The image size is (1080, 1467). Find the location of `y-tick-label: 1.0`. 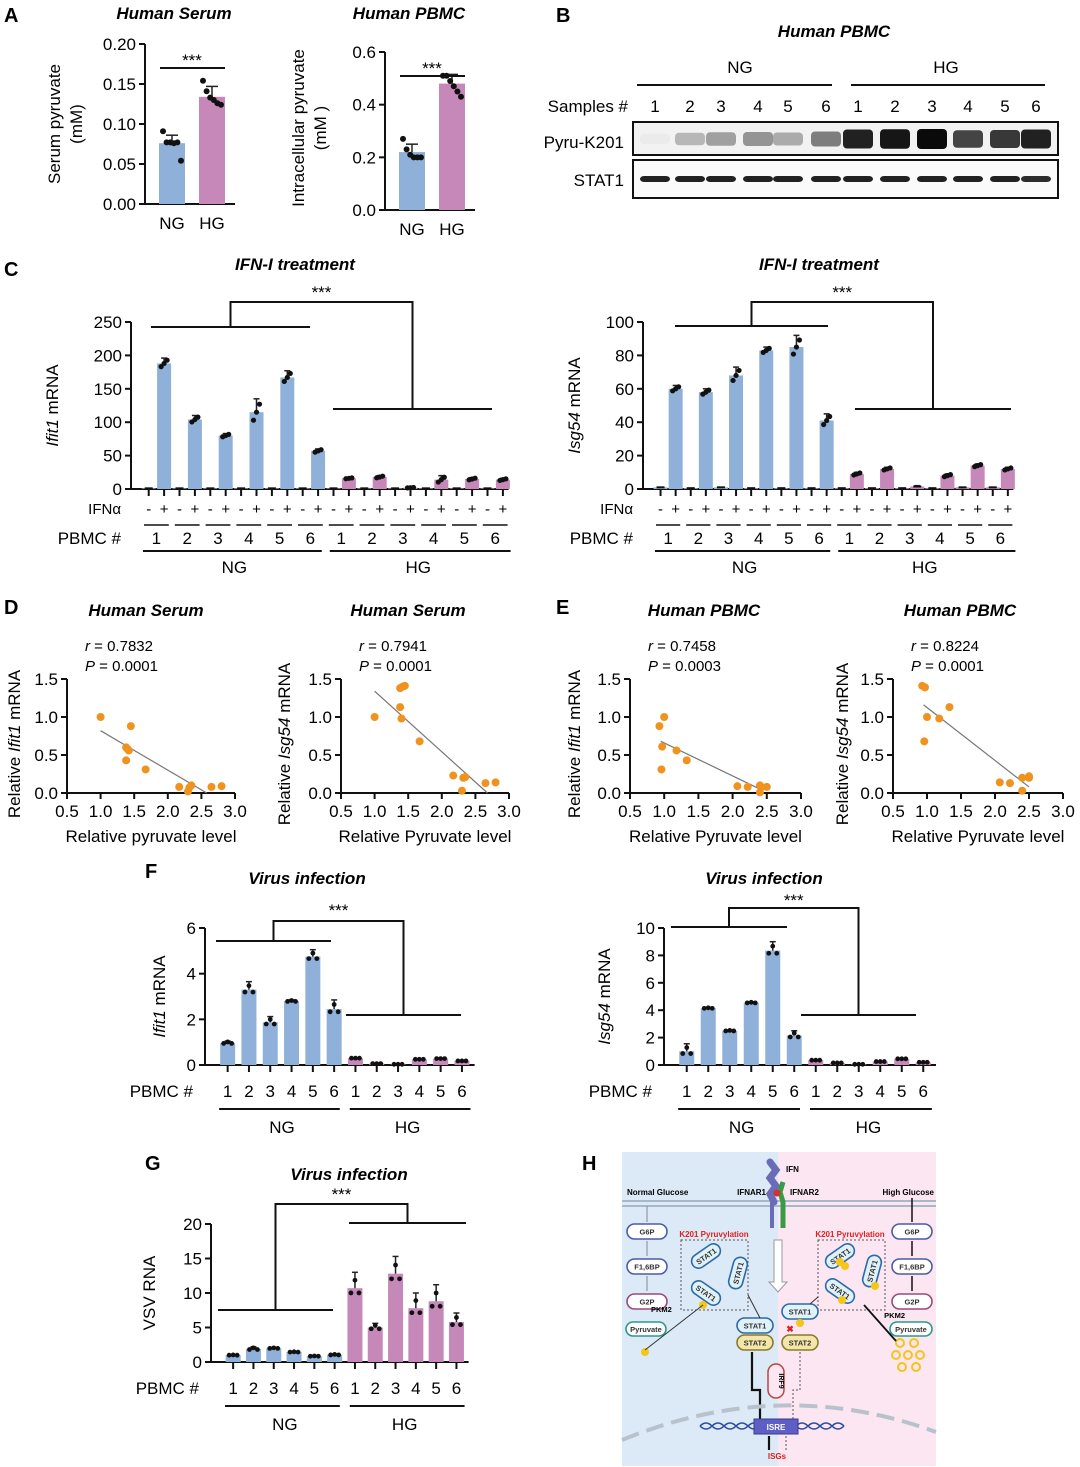

y-tick-label: 1.0 is located at coordinates (320, 717).